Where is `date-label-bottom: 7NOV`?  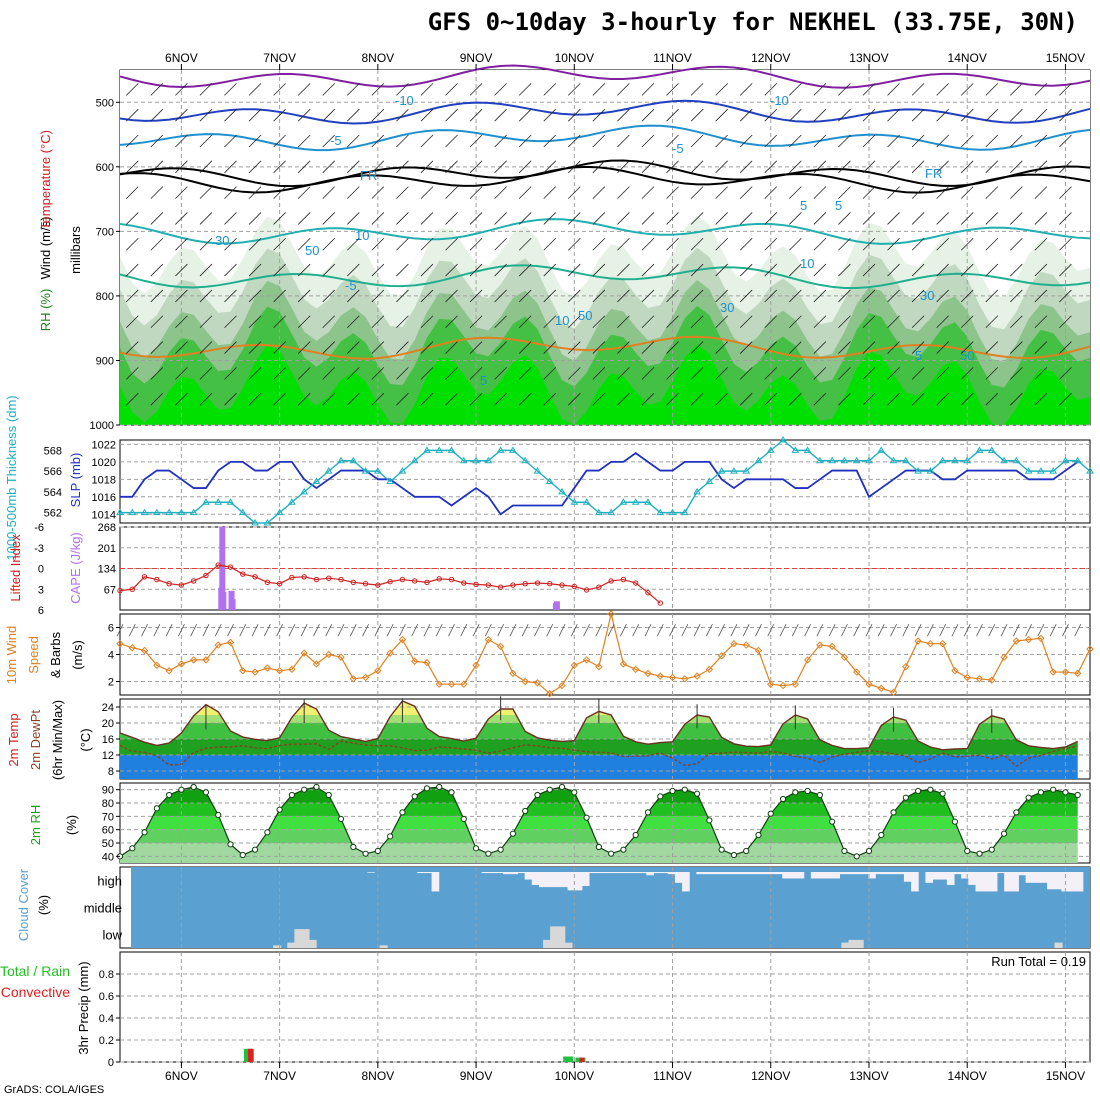 date-label-bottom: 7NOV is located at coordinates (279, 1076).